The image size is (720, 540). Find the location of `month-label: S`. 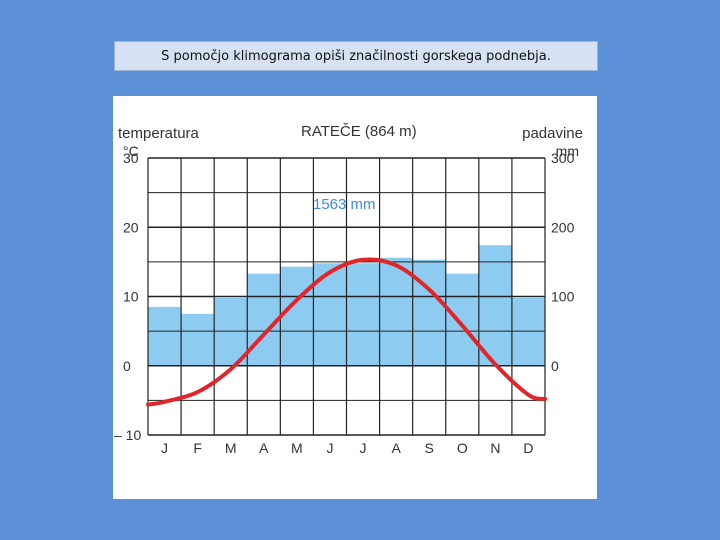

month-label: S is located at coordinates (429, 448).